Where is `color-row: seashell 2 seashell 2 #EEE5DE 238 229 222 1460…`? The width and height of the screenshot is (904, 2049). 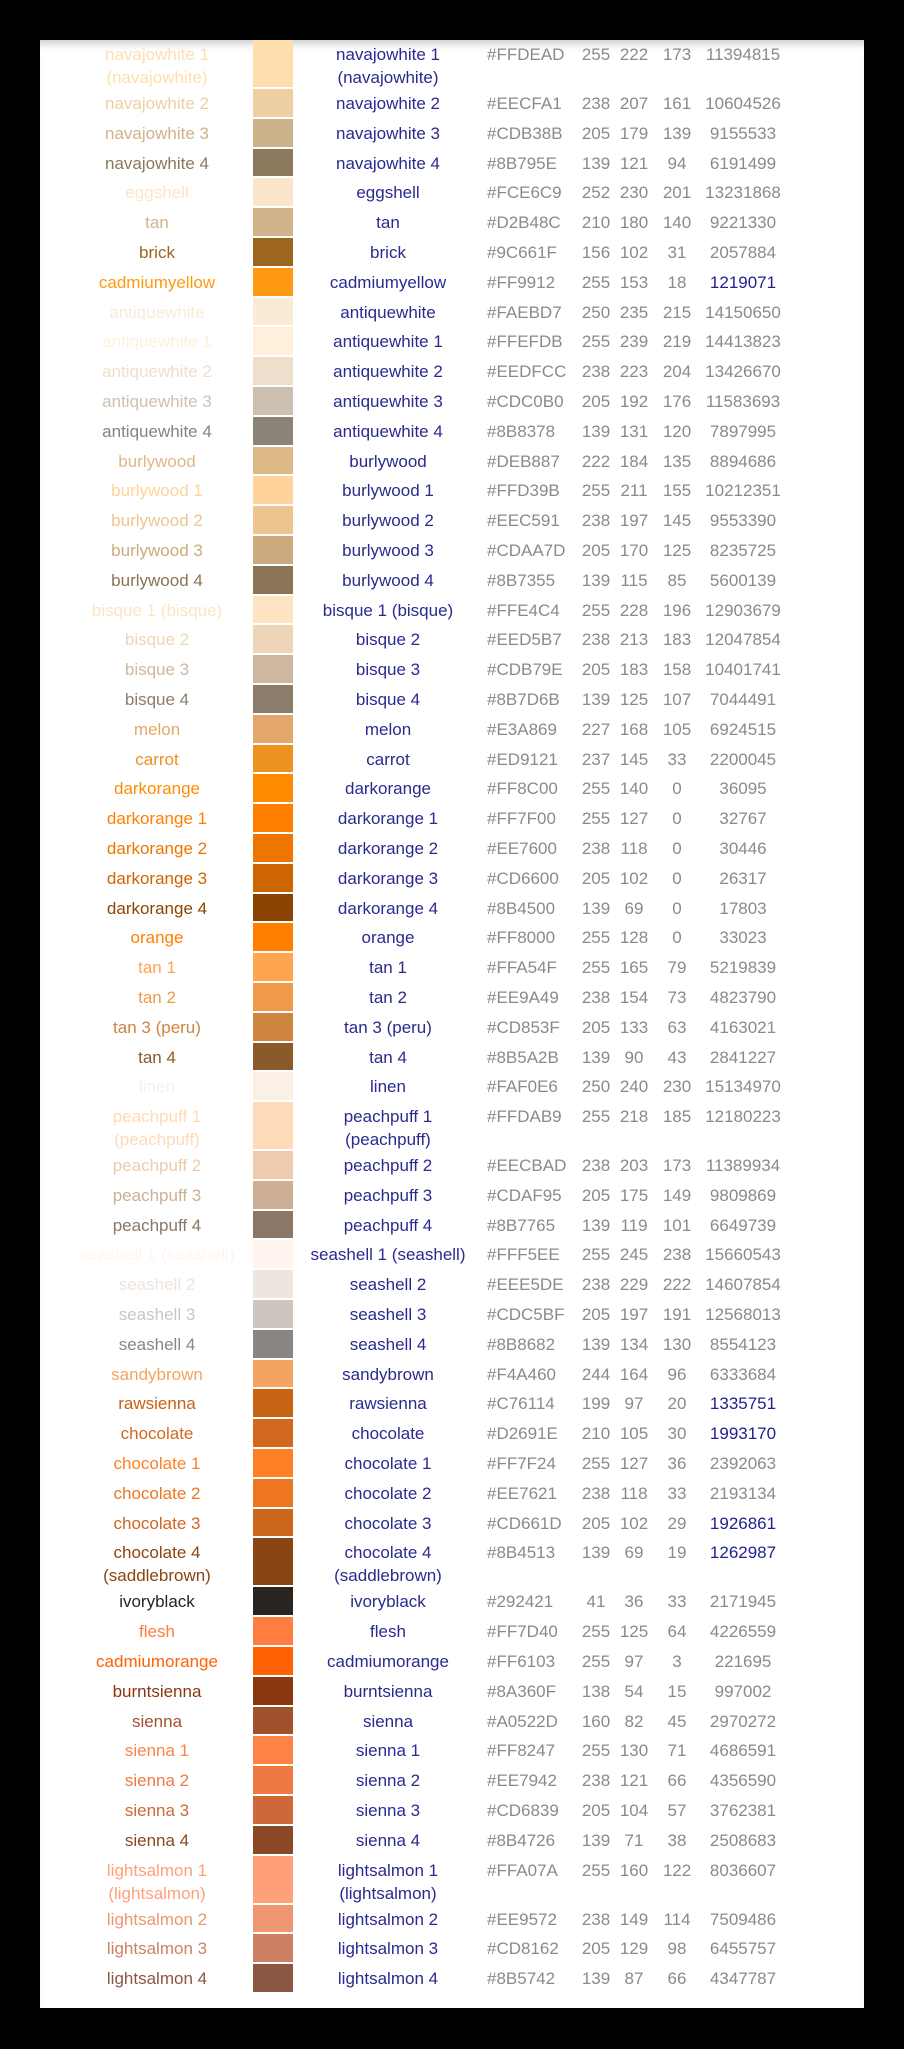 color-row: seashell 2 seashell 2 #EEE5DE 238 229 222 1460… is located at coordinates (452, 1285).